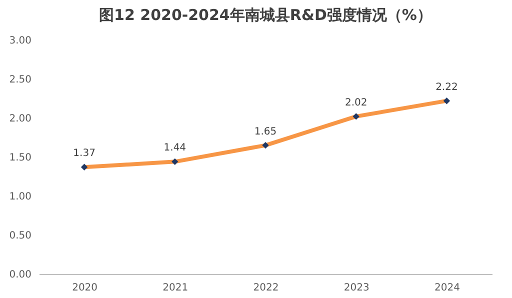  What do you see at coordinates (175, 288) in the screenshot?
I see `x-tick-label: 2021` at bounding box center [175, 288].